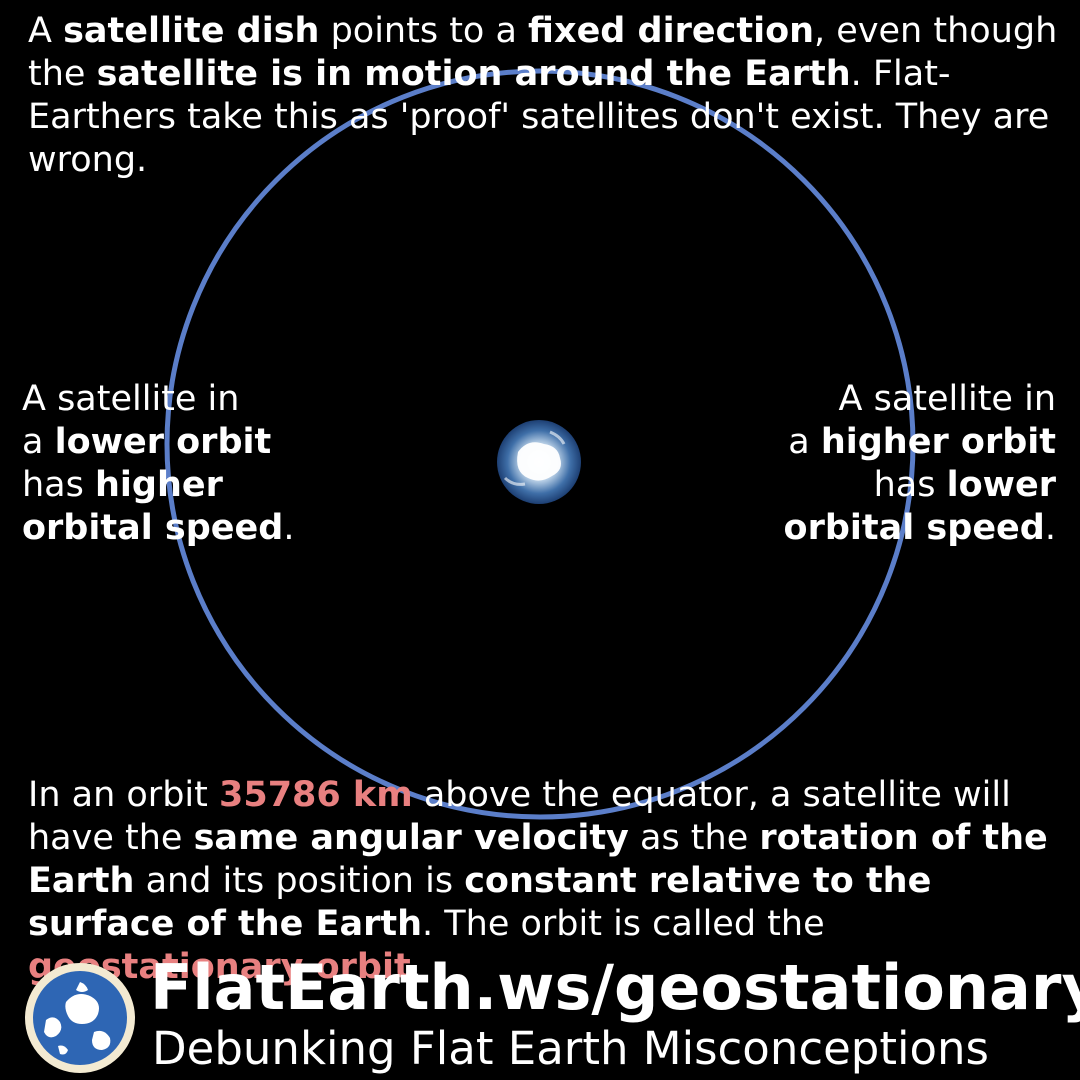 This screenshot has height=1080, width=1080. What do you see at coordinates (1001, 485) in the screenshot?
I see `note-bold: lower` at bounding box center [1001, 485].